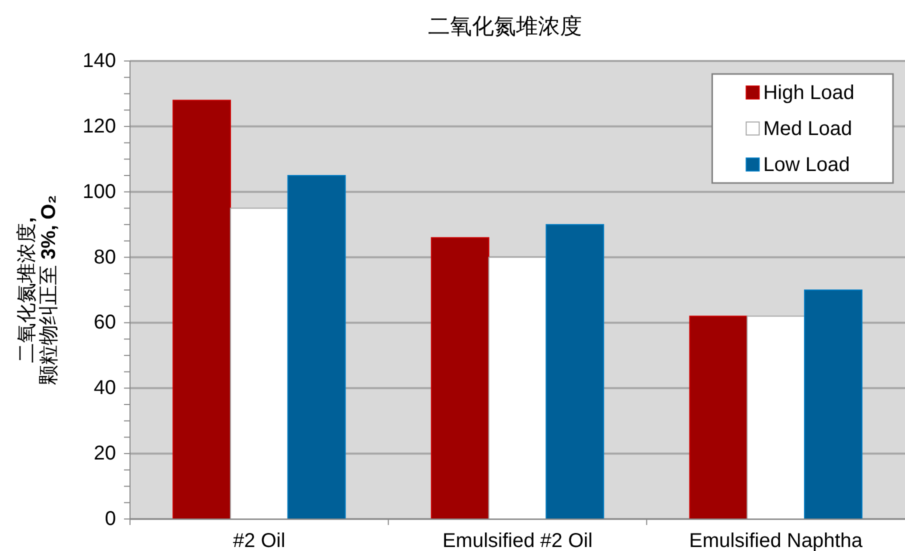 This screenshot has height=551, width=905. What do you see at coordinates (806, 165) in the screenshot?
I see `legend-label: Low Load` at bounding box center [806, 165].